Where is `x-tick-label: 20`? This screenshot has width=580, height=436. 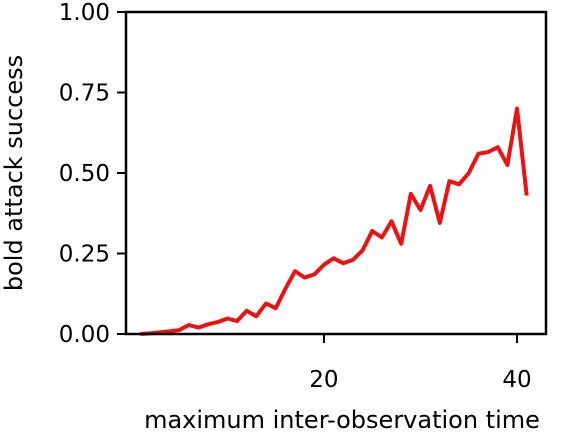
x-tick-label: 20 is located at coordinates (323, 380).